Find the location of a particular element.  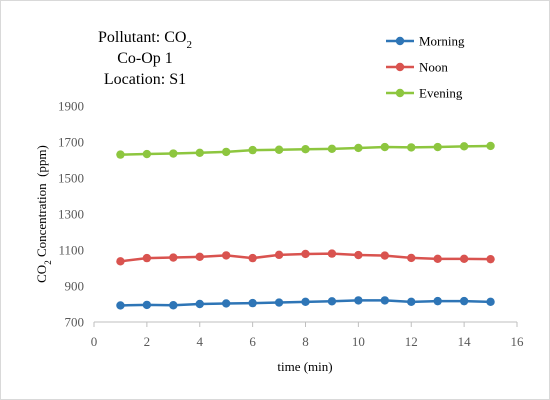

x-tick-label: 6 is located at coordinates (252, 341).